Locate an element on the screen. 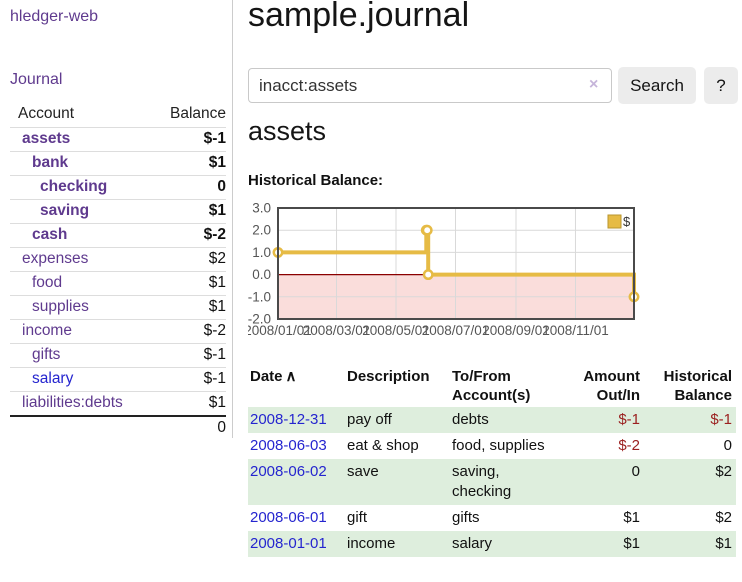 This screenshot has height=582, width=742. y-axis-tick-label: -2.0 is located at coordinates (259, 319).